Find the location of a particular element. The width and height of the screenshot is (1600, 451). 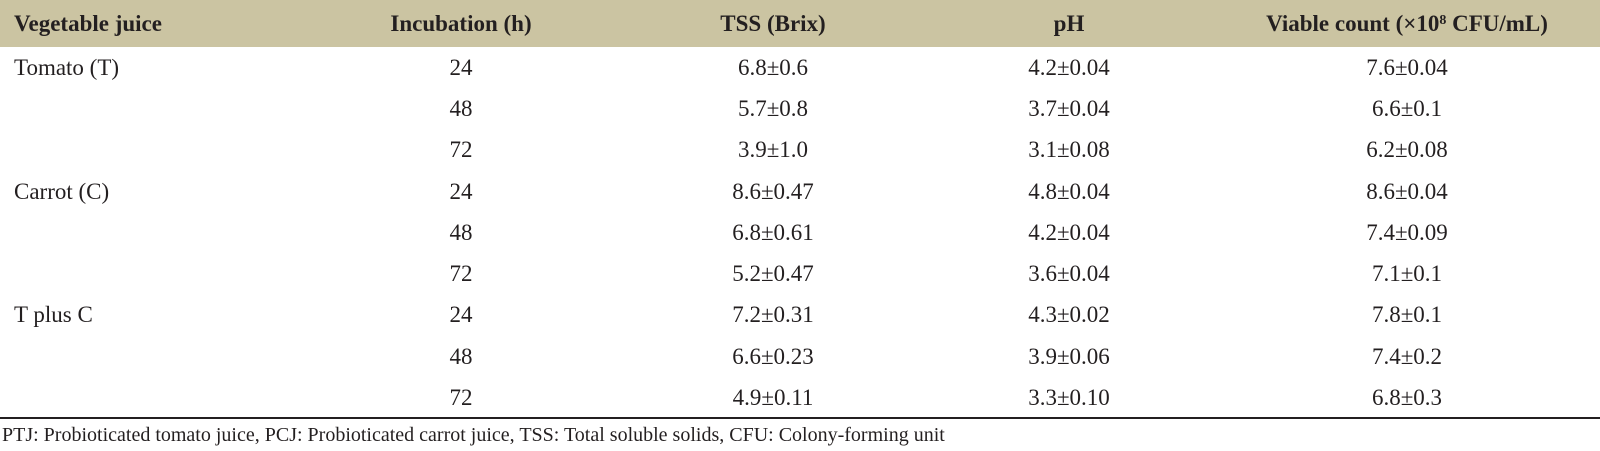

cell-ph: 3.3±0.10 is located at coordinates (1069, 398).